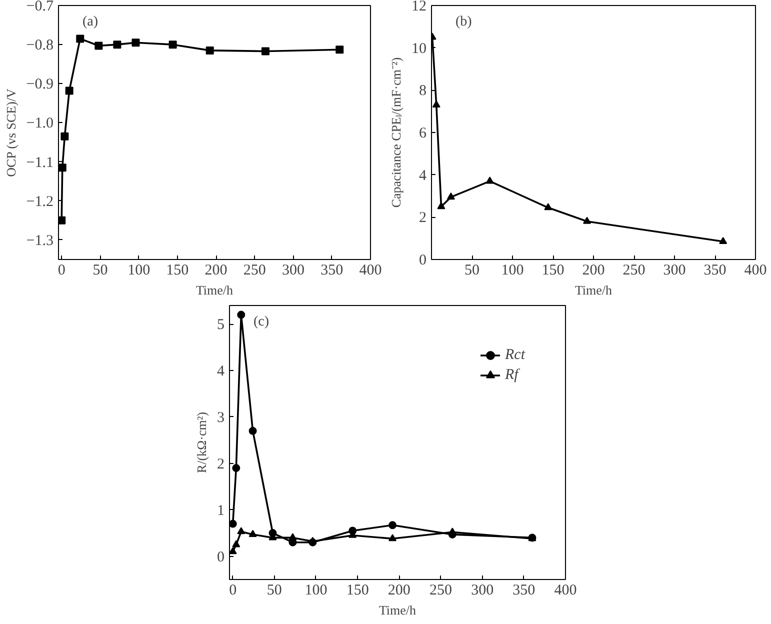 This screenshot has width=771, height=624. Describe the element at coordinates (40, 124) in the screenshot. I see `y-tick-label: −1.0` at that location.